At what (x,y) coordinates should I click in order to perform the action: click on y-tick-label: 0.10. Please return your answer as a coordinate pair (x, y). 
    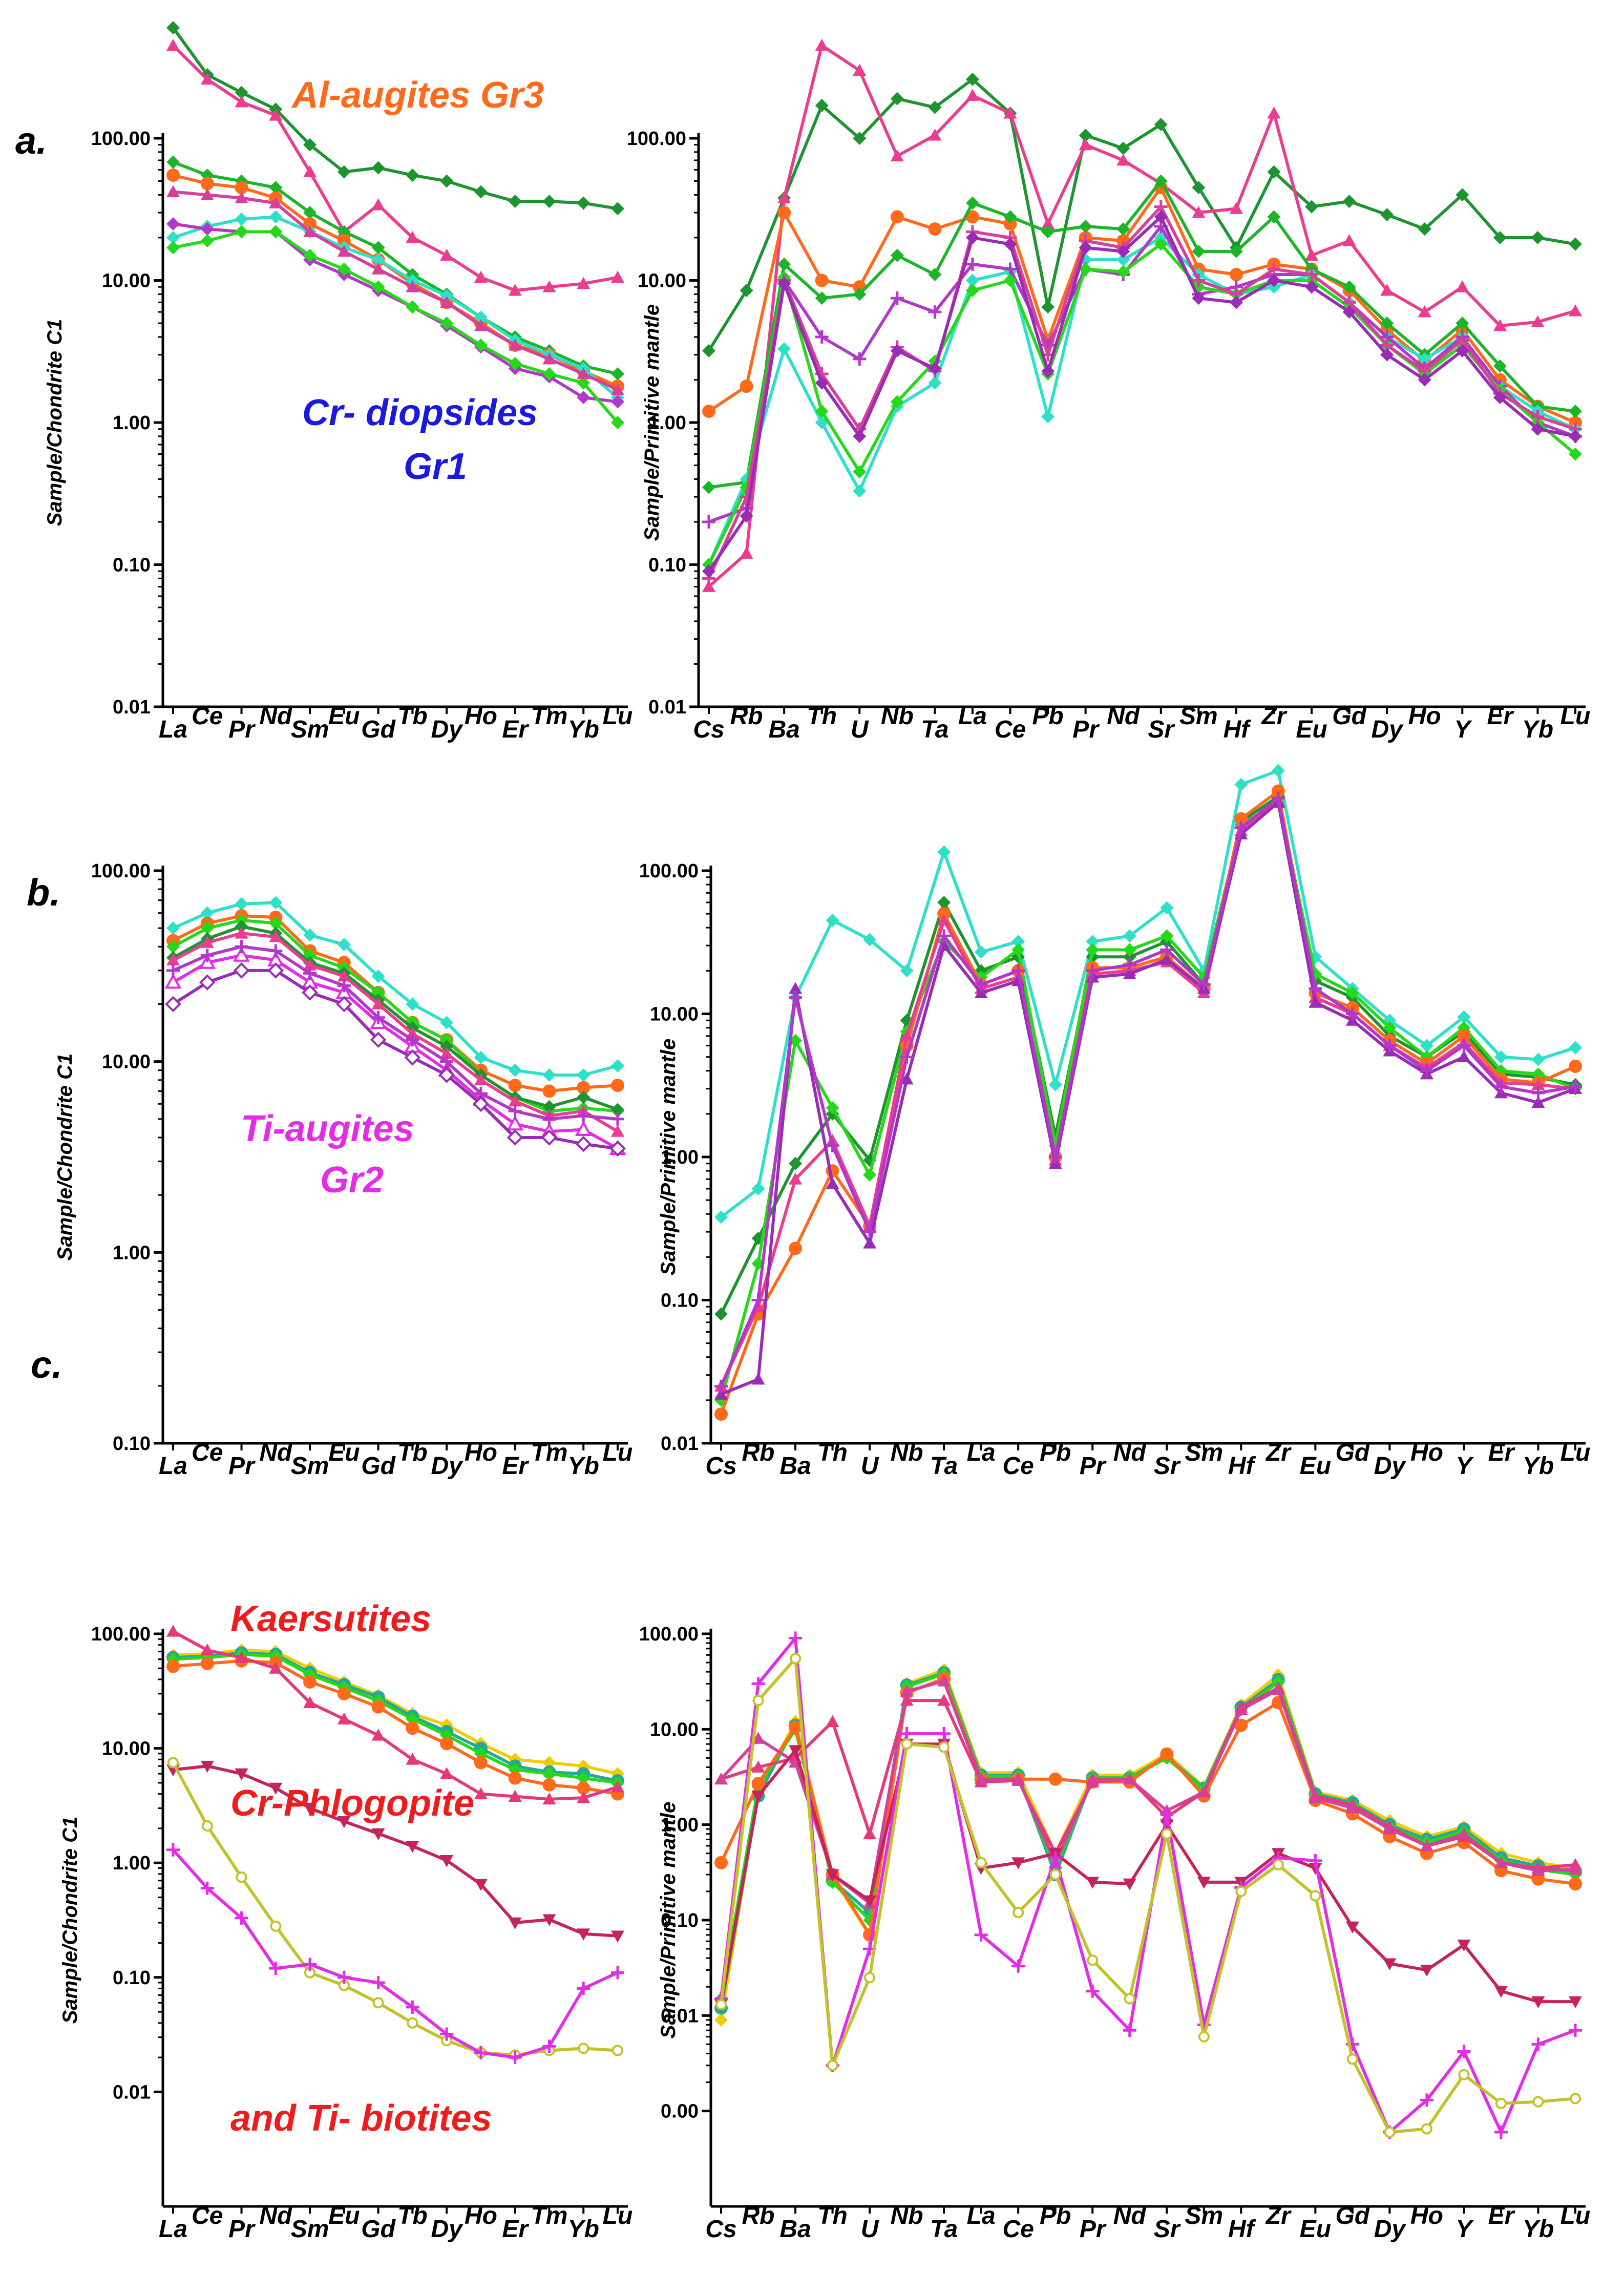
    Looking at the image, I should click on (132, 1444).